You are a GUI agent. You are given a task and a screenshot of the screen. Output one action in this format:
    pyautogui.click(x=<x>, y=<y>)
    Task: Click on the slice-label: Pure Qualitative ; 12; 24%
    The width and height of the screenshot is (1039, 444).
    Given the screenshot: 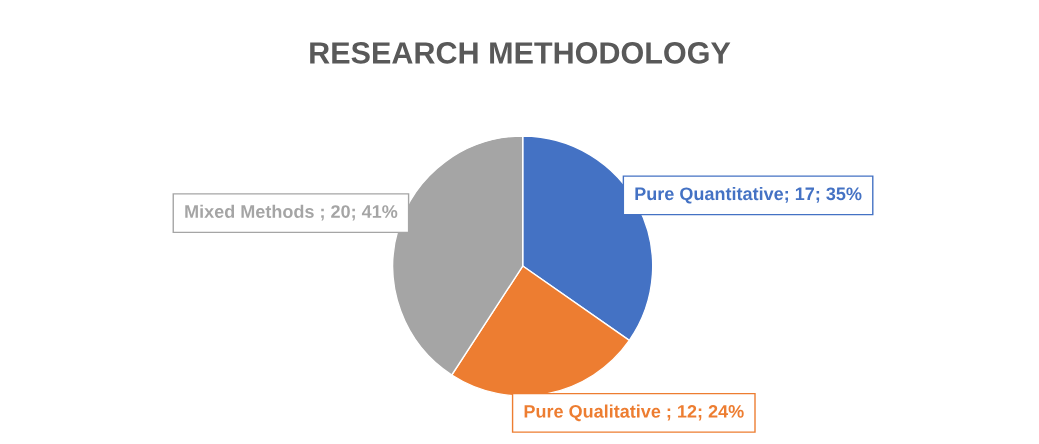 What is the action you would take?
    pyautogui.click(x=634, y=413)
    